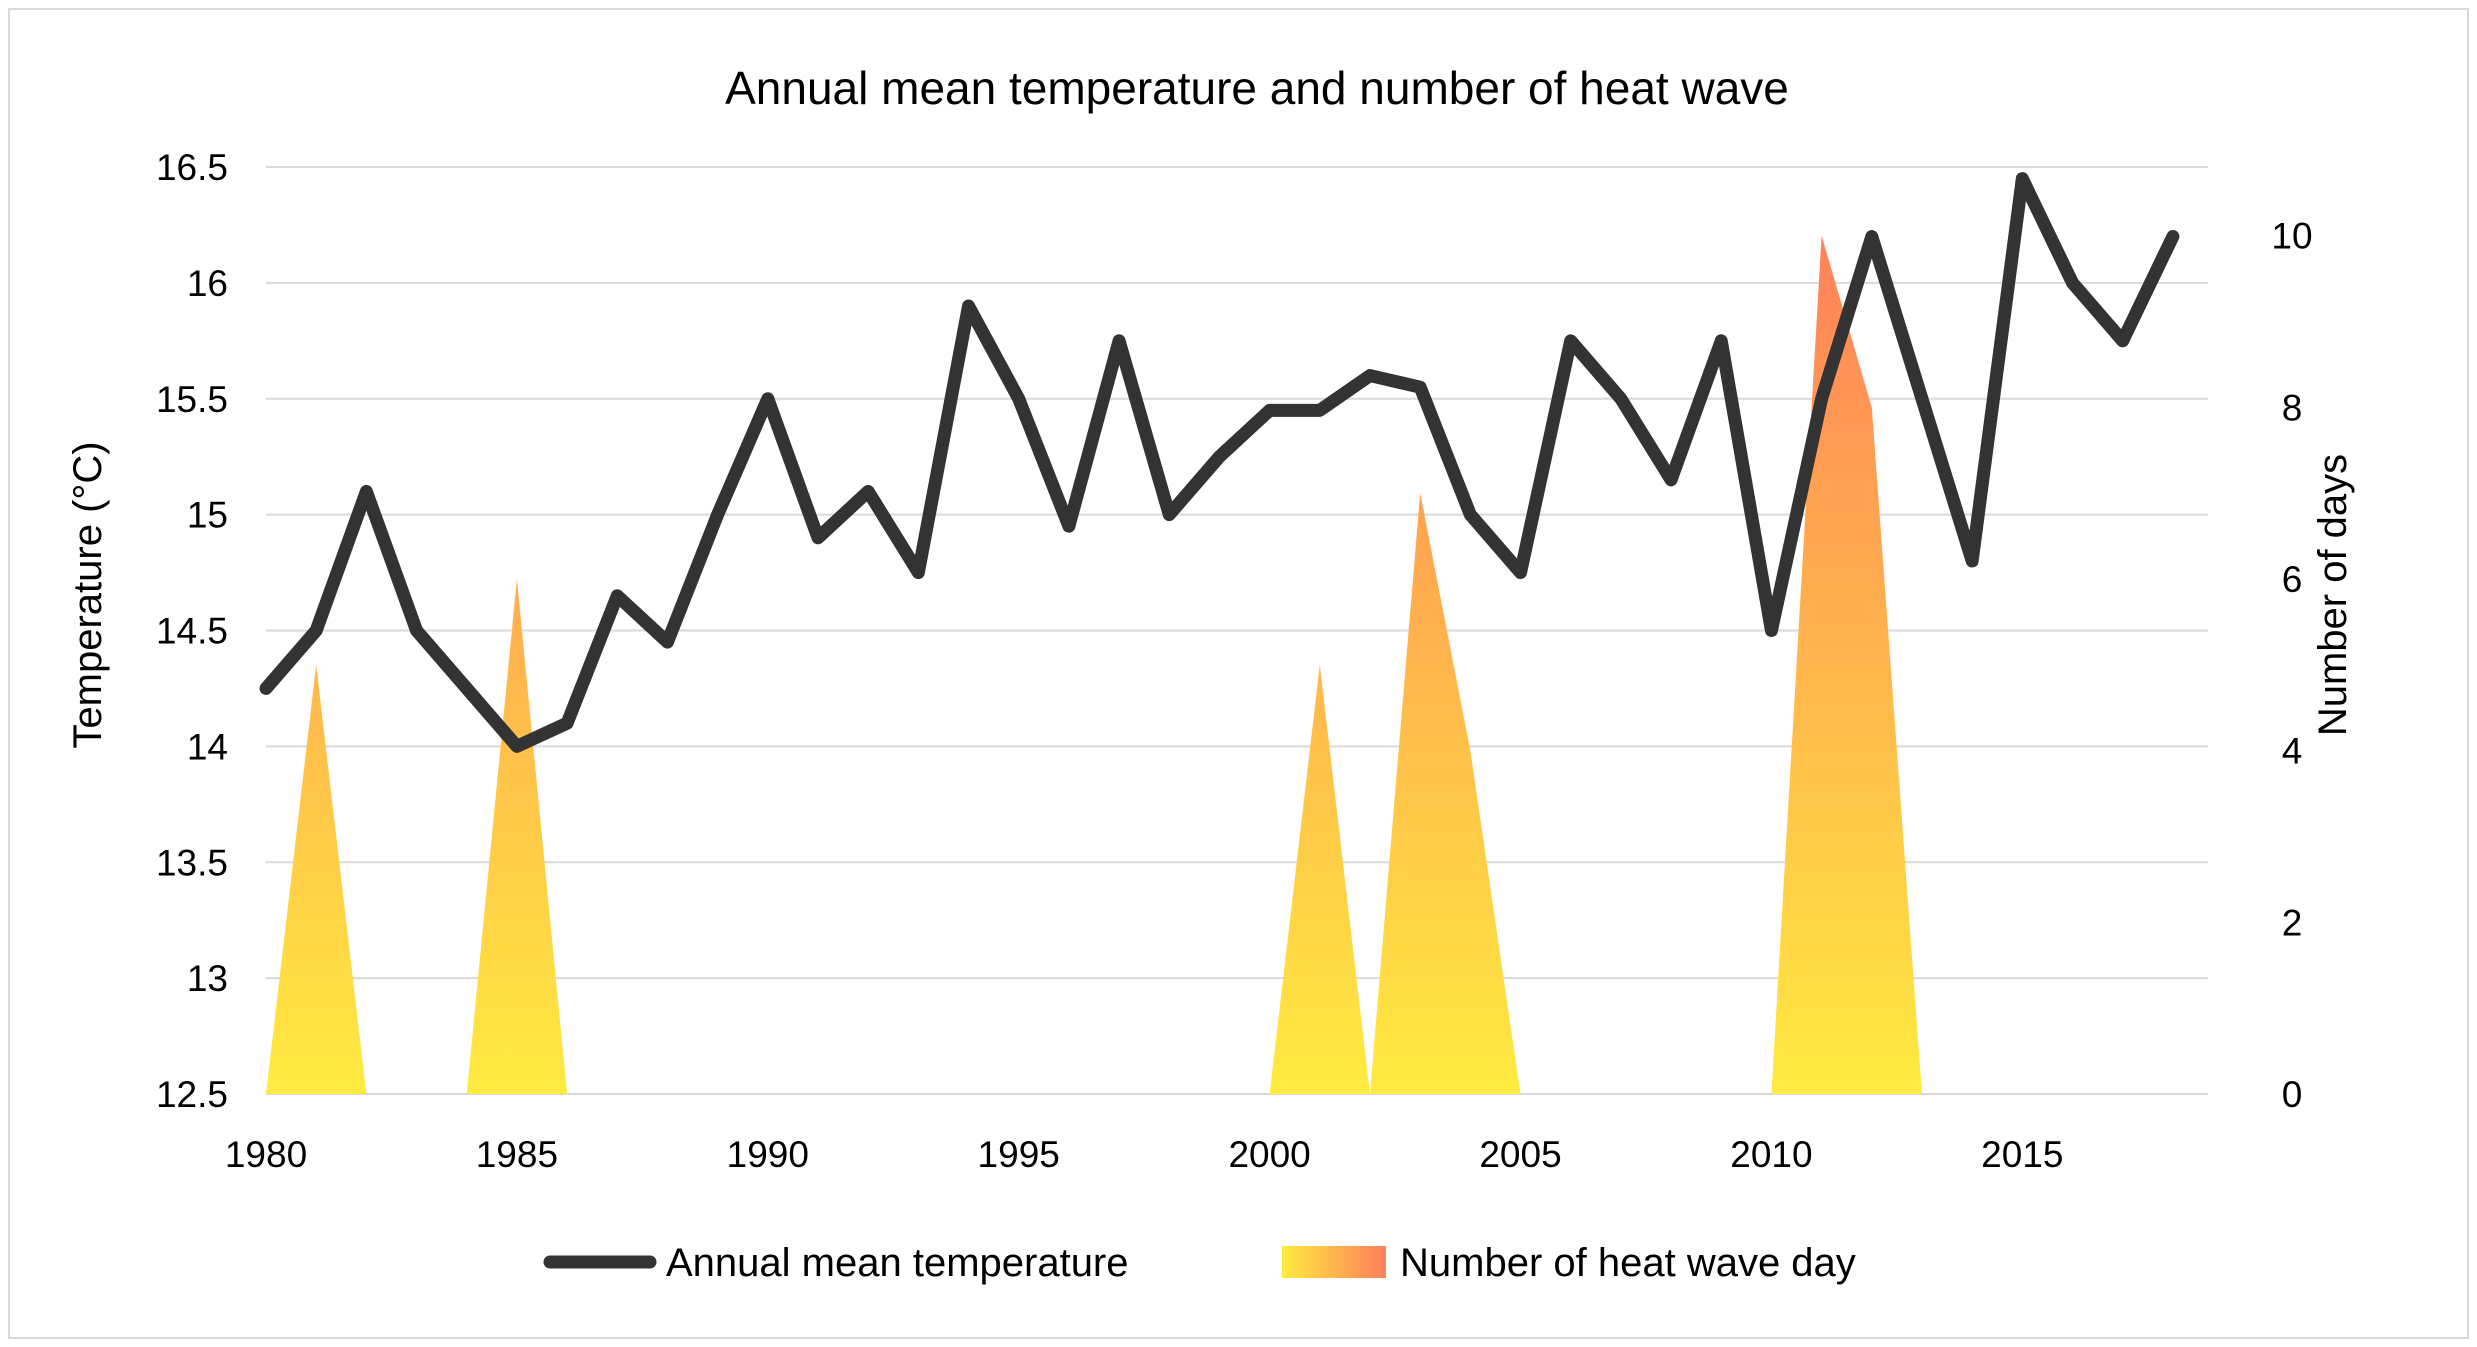 This screenshot has height=1347, width=2477. What do you see at coordinates (2292, 922) in the screenshot?
I see `y2-tick-label: 2` at bounding box center [2292, 922].